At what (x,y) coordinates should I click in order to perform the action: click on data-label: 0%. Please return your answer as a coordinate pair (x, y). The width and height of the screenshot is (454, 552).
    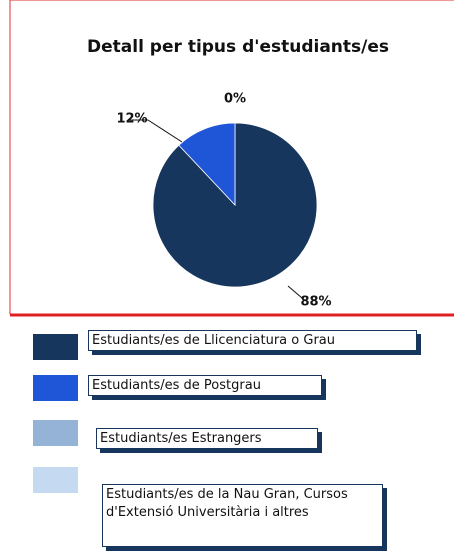
    Looking at the image, I should click on (235, 99).